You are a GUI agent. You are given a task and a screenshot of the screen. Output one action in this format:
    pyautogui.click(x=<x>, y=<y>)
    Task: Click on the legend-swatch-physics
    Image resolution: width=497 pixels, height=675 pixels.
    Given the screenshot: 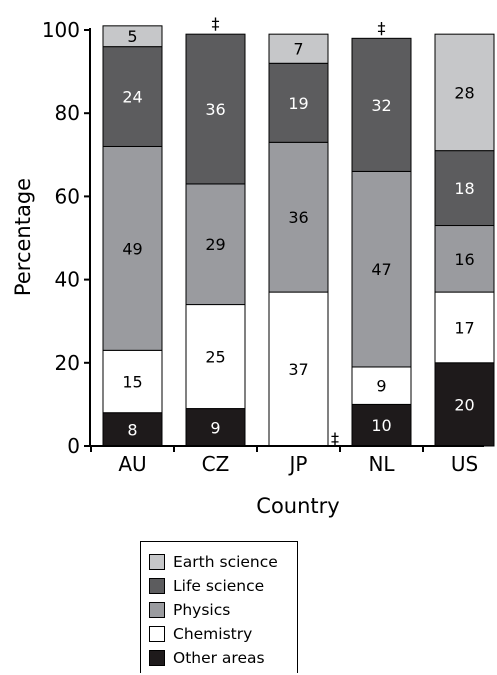 What is the action you would take?
    pyautogui.click(x=157, y=610)
    